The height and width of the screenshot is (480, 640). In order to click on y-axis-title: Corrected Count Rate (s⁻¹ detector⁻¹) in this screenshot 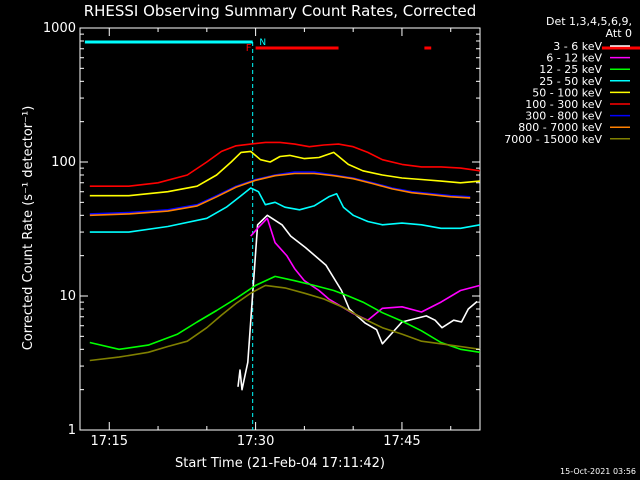, I will do `click(28, 228)`.